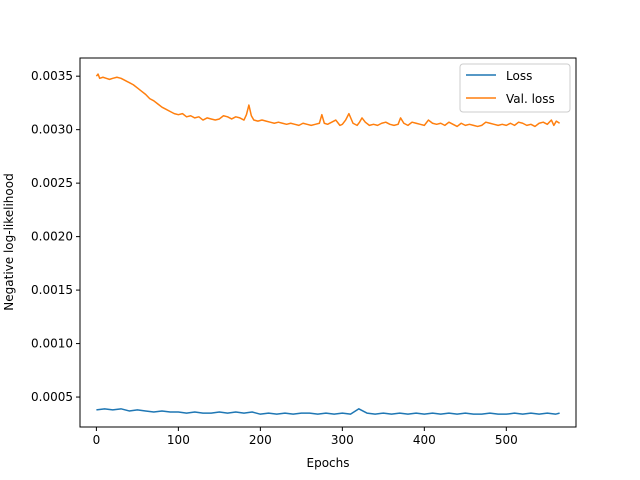  Describe the element at coordinates (519, 76) in the screenshot. I see `legend-label-loss: Loss` at that location.